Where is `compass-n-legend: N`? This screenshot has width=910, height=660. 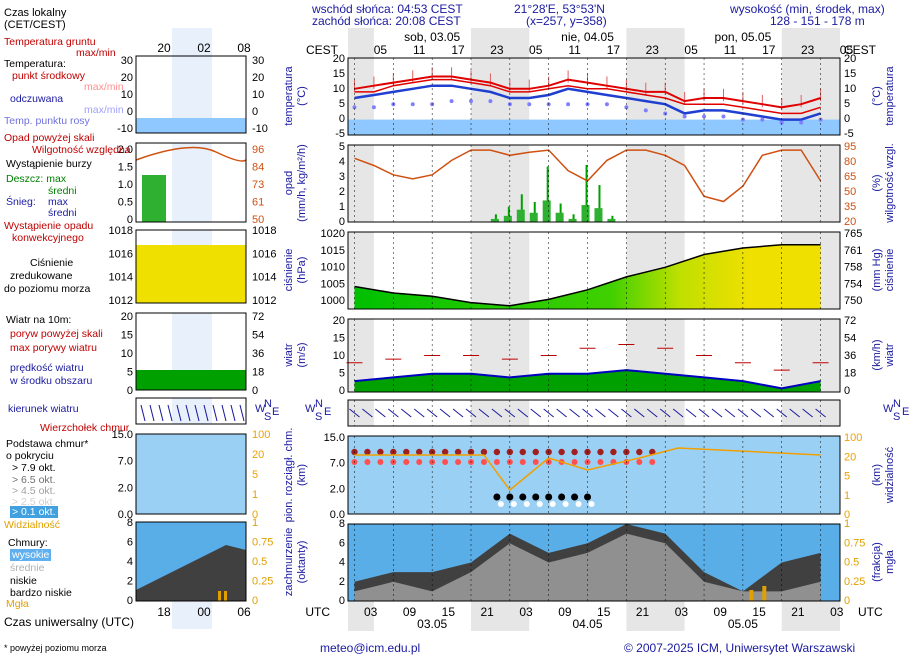
compass-n-legend: N is located at coordinates (268, 404).